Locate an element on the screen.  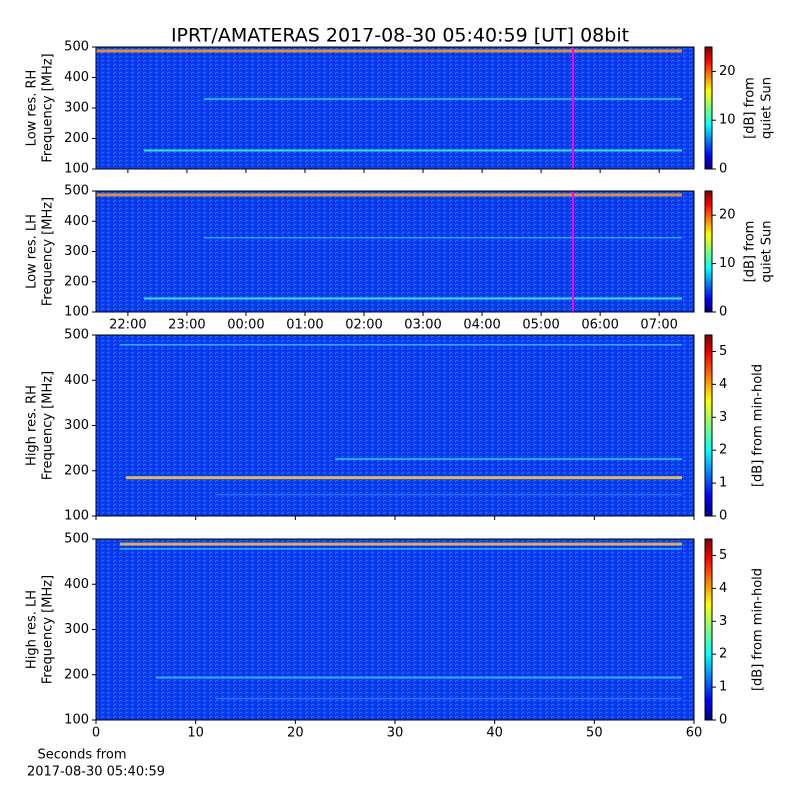
y-axis-label: Low res. RH is located at coordinates (32, 108).